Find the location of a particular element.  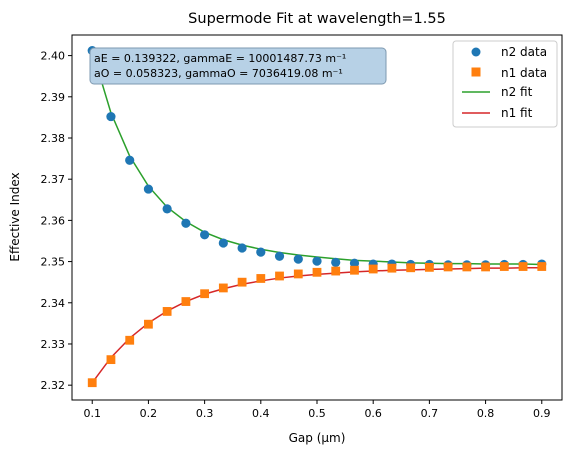

legend-n1-fit-label: n1 fit is located at coordinates (517, 113).